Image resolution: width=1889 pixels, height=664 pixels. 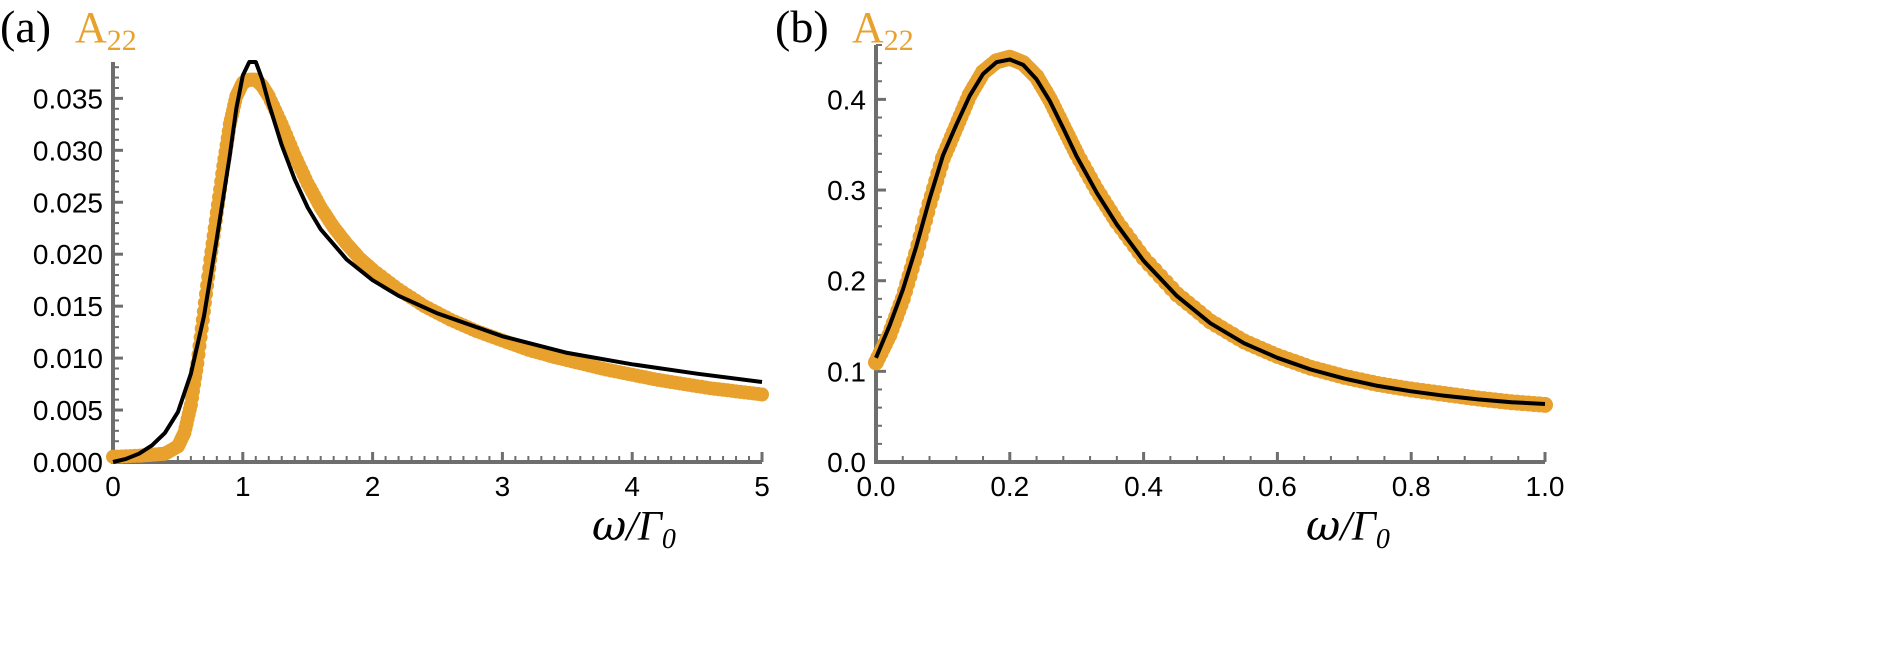 I want to click on x-tick-label: 0.6, so click(x=1277, y=486).